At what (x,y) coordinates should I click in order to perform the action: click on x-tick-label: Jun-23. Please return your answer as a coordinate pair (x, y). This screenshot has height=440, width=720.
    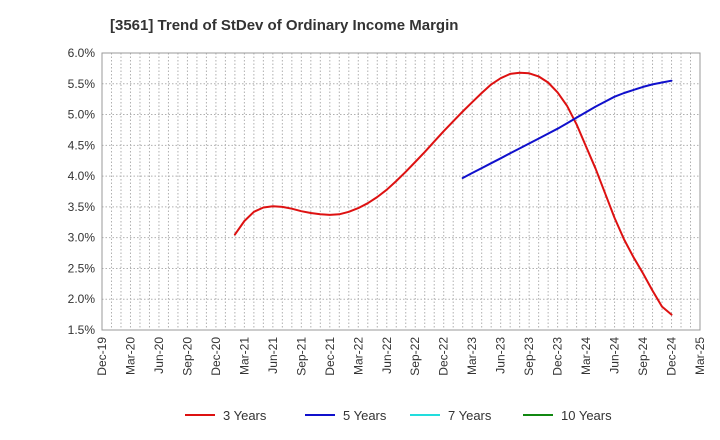
    Looking at the image, I should click on (501, 355).